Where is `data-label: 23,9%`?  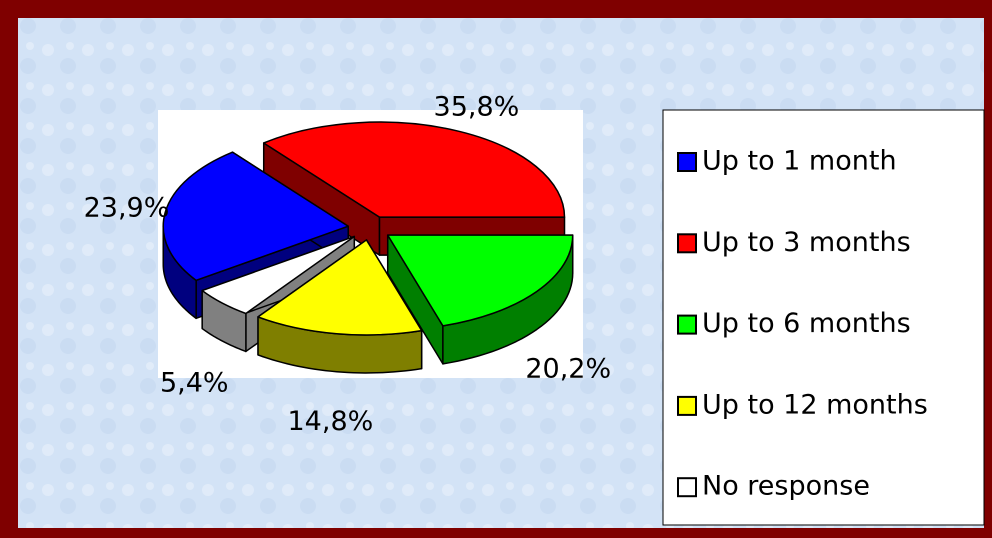
data-label: 23,9% is located at coordinates (127, 207).